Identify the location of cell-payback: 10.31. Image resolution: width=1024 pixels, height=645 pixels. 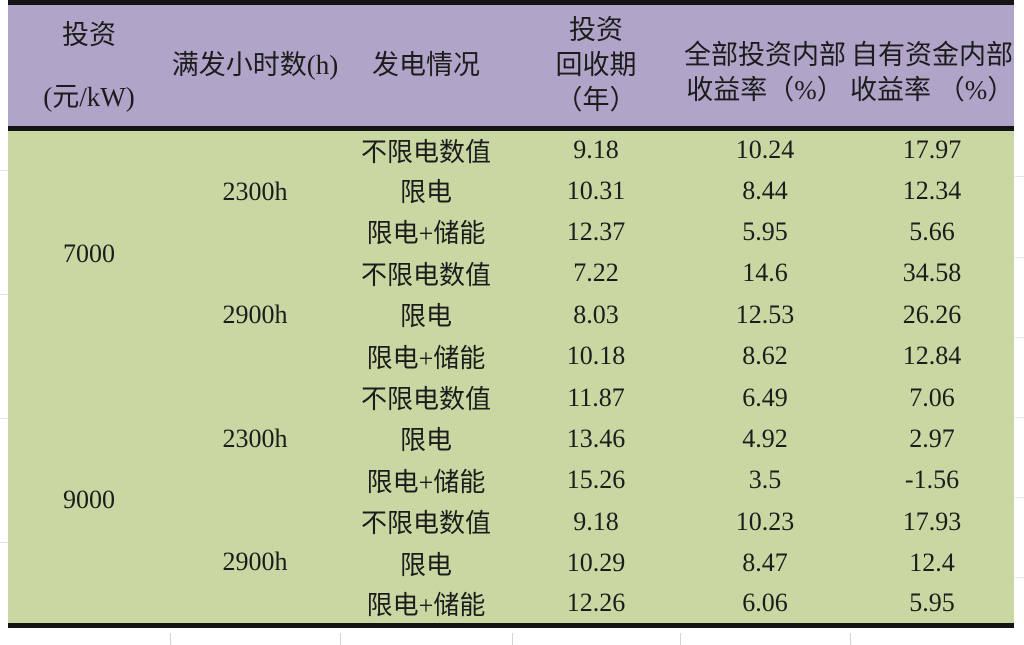
(596, 190).